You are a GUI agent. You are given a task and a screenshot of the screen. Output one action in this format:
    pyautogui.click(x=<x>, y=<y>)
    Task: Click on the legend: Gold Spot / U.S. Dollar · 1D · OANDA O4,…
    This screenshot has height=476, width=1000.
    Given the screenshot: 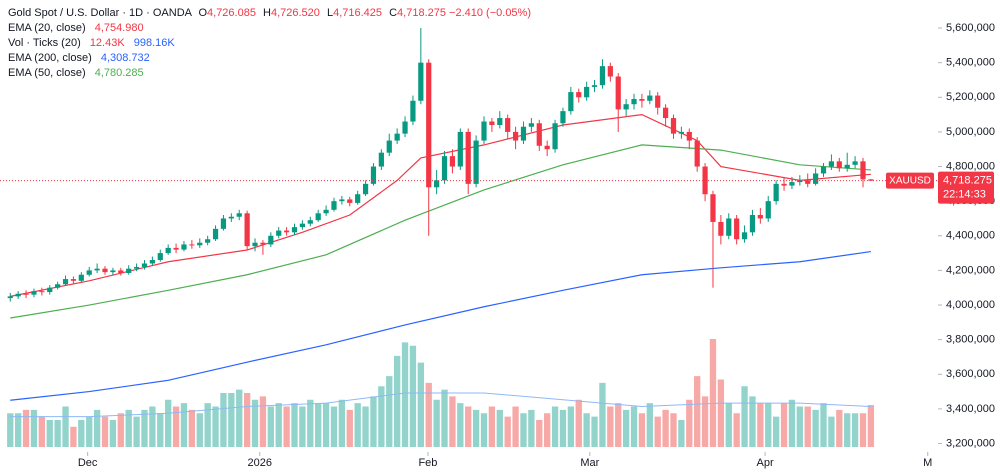 What is the action you would take?
    pyautogui.click(x=269, y=43)
    